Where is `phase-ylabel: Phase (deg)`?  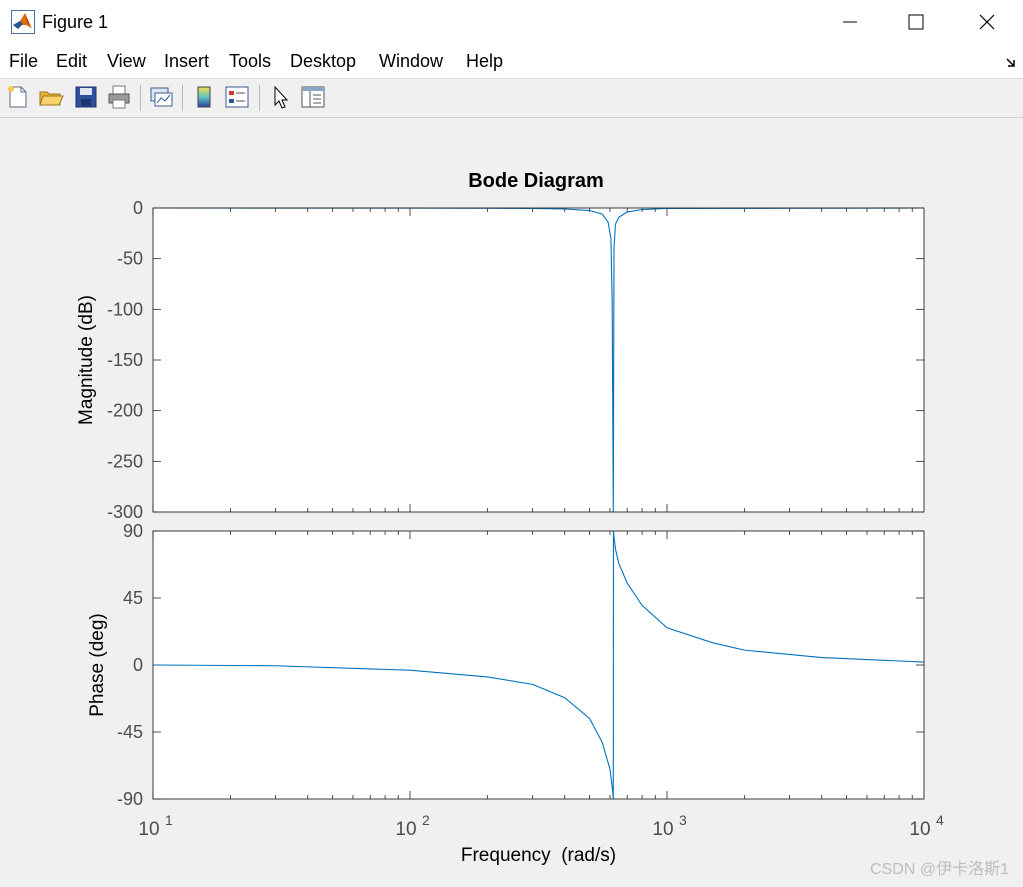
phase-ylabel: Phase (deg) is located at coordinates (97, 665).